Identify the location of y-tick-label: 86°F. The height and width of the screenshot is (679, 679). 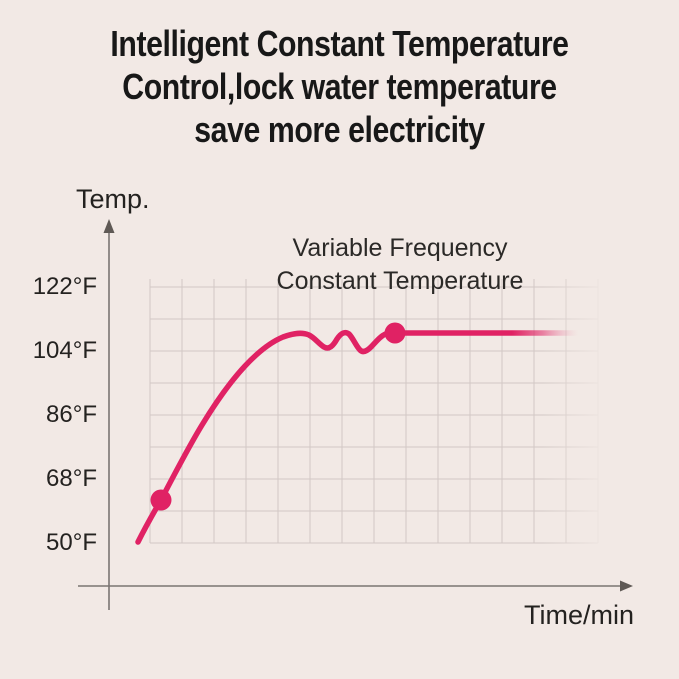
(71, 414).